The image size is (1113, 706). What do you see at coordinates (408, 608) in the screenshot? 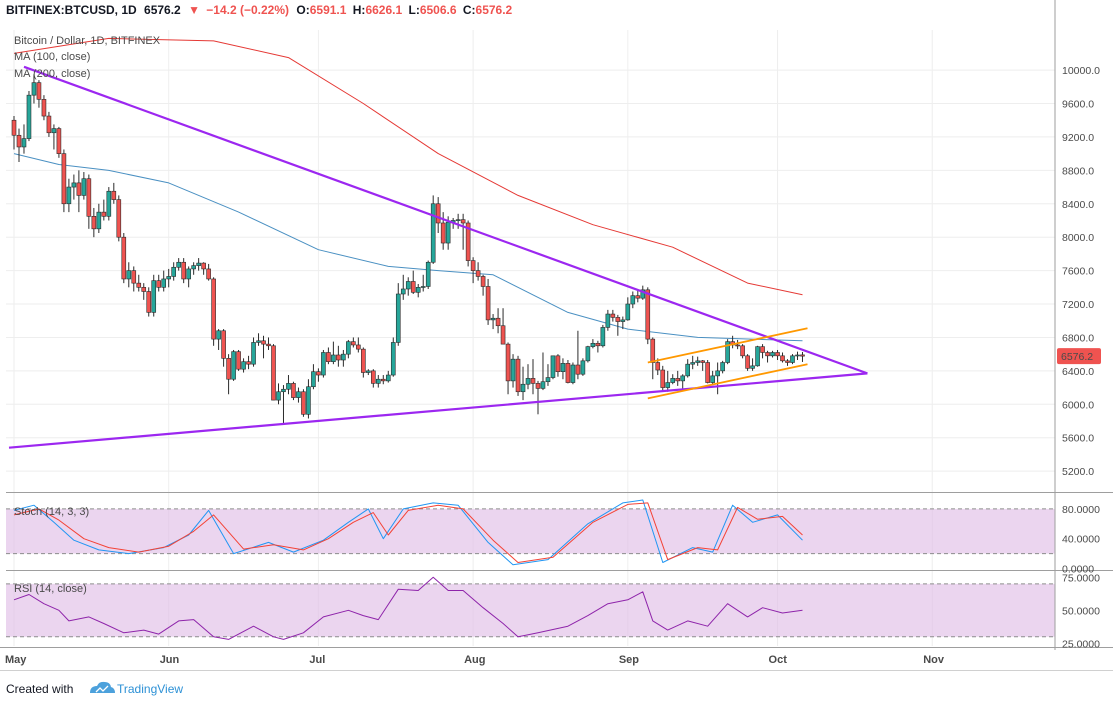
I see `rsi-line` at bounding box center [408, 608].